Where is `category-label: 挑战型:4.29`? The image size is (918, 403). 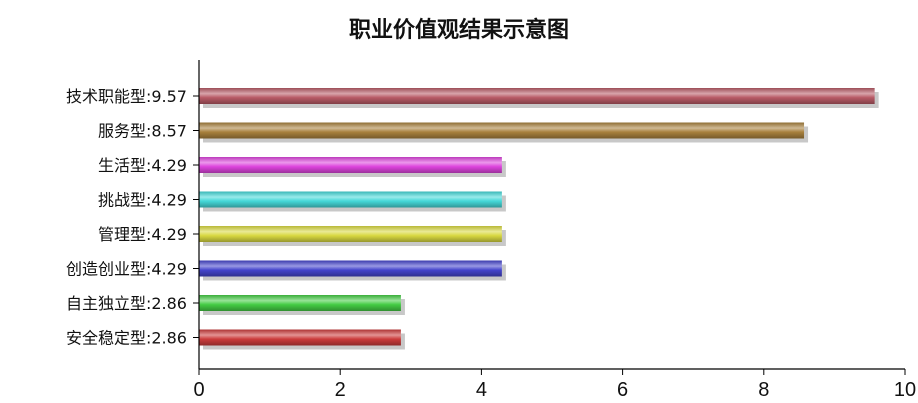
category-label: 挑战型:4.29 is located at coordinates (142, 200).